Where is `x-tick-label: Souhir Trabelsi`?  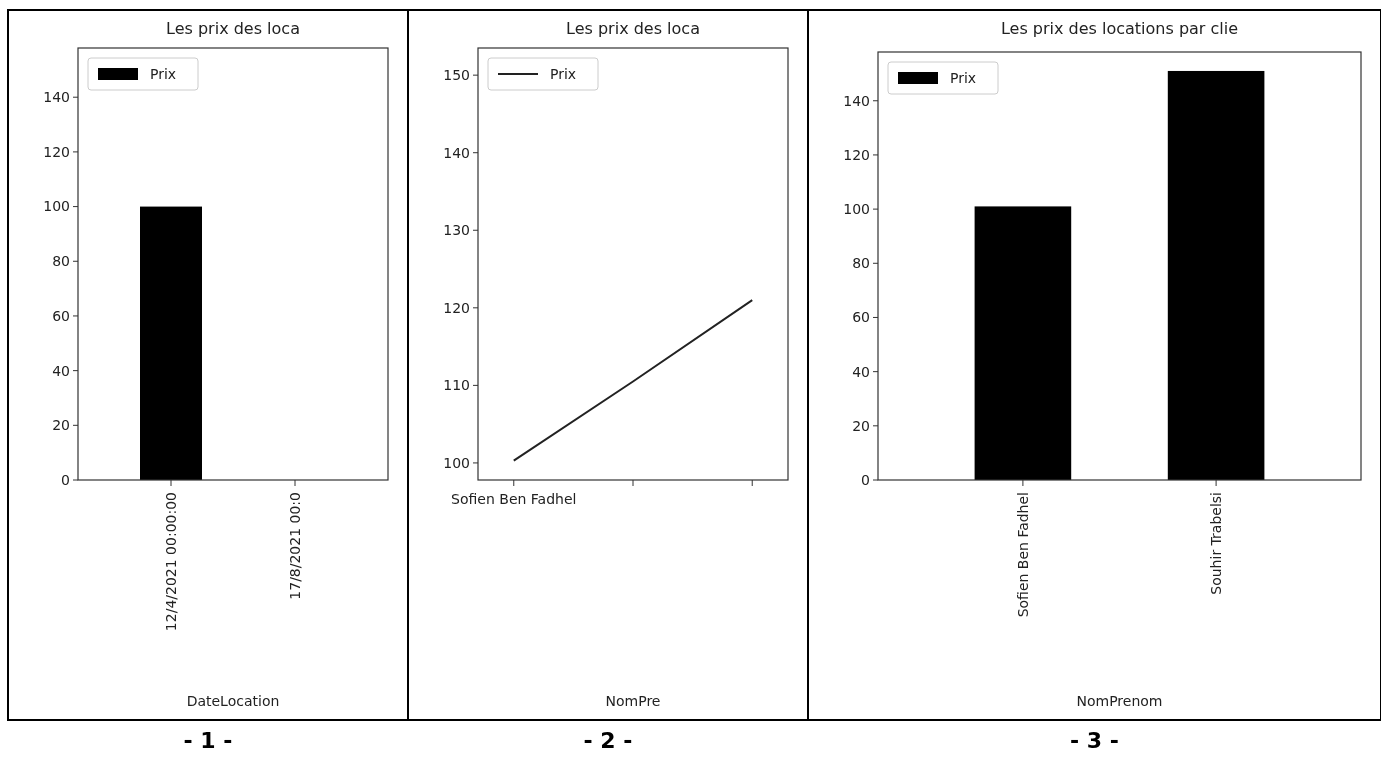 x-tick-label: Souhir Trabelsi is located at coordinates (1216, 543).